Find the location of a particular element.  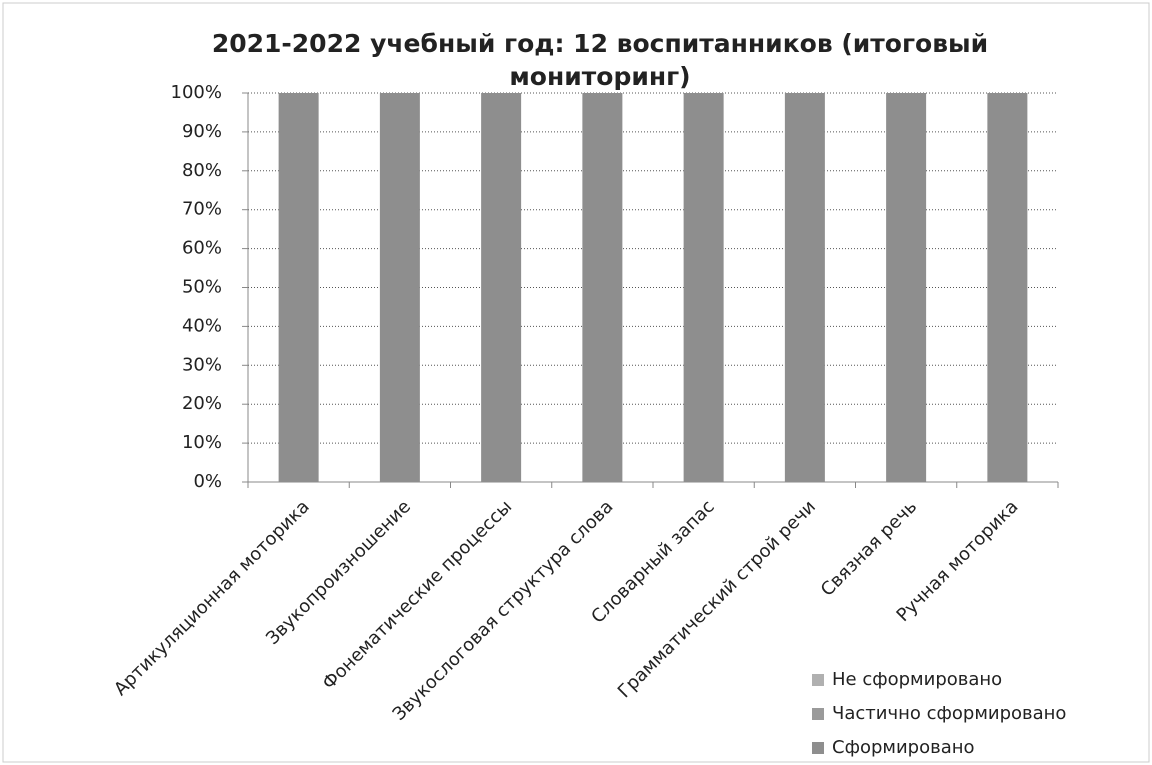

y-tick-label: 30% is located at coordinates (202, 364).